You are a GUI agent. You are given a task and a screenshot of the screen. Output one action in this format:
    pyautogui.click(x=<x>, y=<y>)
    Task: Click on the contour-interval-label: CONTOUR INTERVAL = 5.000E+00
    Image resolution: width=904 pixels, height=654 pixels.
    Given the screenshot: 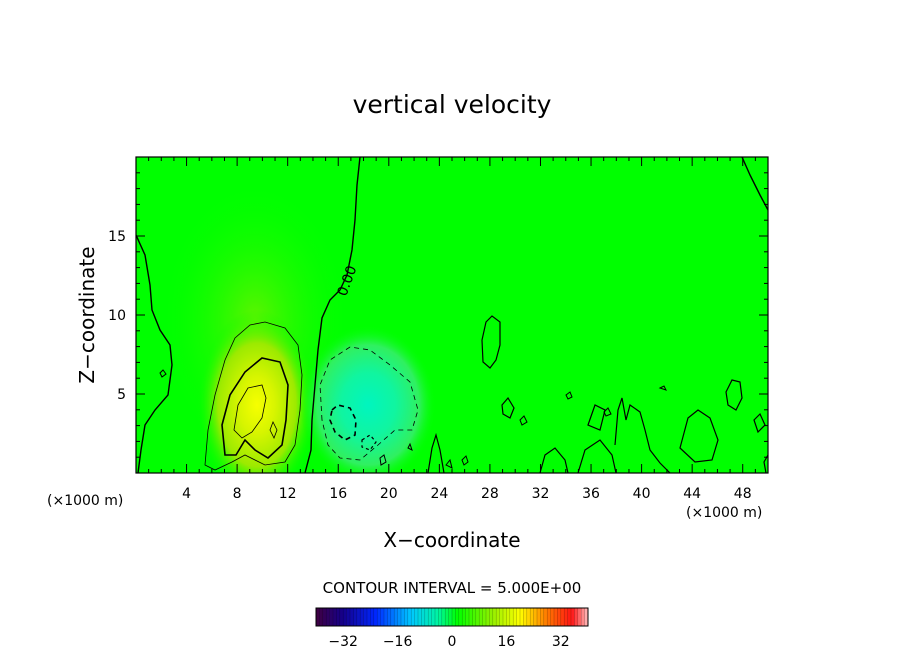 What is the action you would take?
    pyautogui.click(x=452, y=588)
    